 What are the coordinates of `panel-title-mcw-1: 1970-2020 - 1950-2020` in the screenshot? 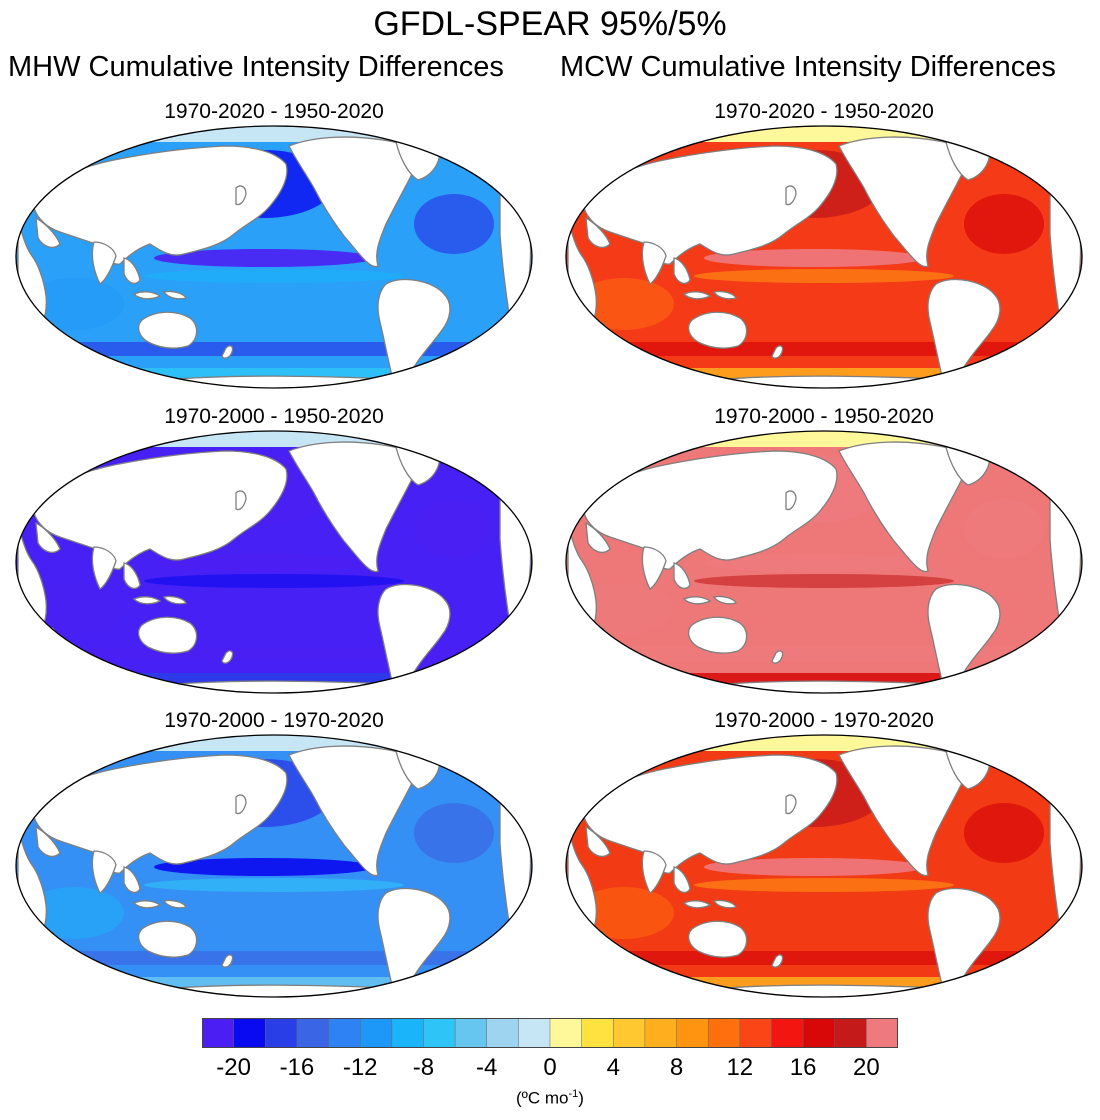 It's located at (824, 111).